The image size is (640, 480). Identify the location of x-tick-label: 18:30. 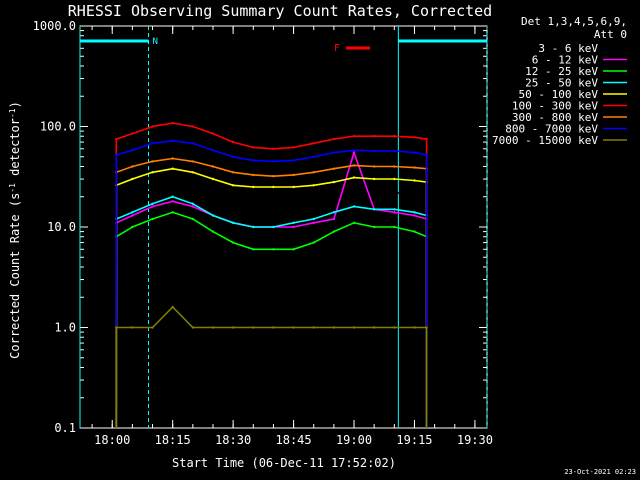
(233, 440).